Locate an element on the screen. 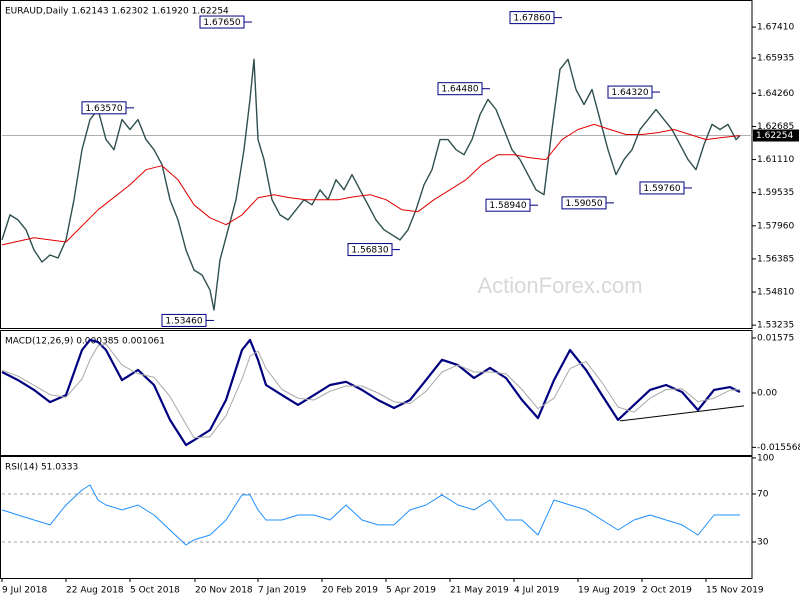 The height and width of the screenshot is (600, 800). x-tick-label: 9 Jul 2018 is located at coordinates (24, 591).